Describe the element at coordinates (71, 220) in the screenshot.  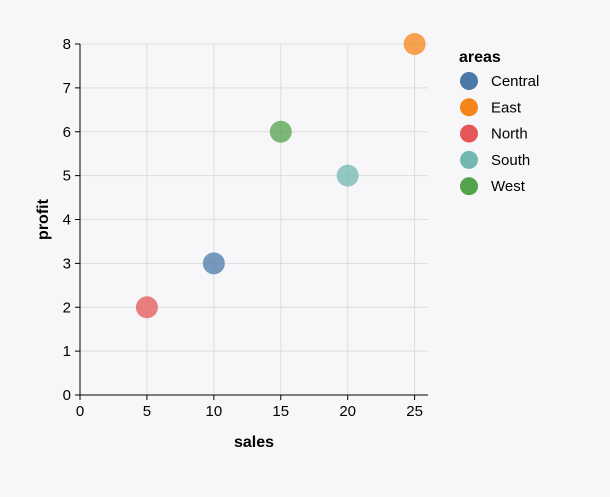
I see `y-axis-ticks: 0 1 2 3 4 5 6 7 8` at that location.